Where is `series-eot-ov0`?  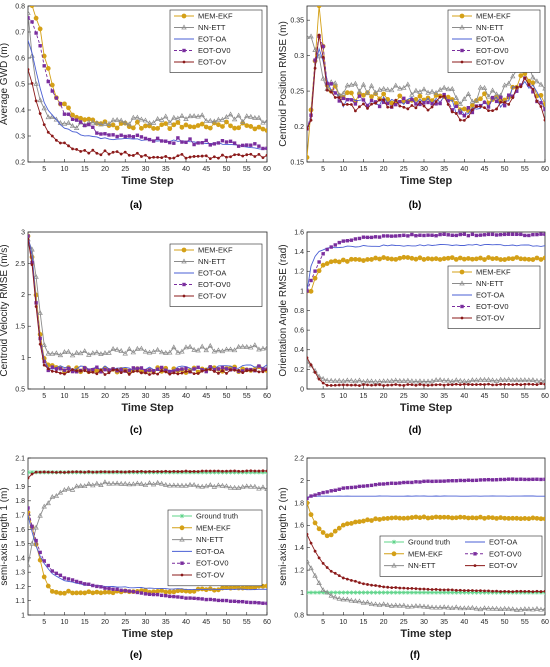 series-eot-ov0 is located at coordinates (147, 83).